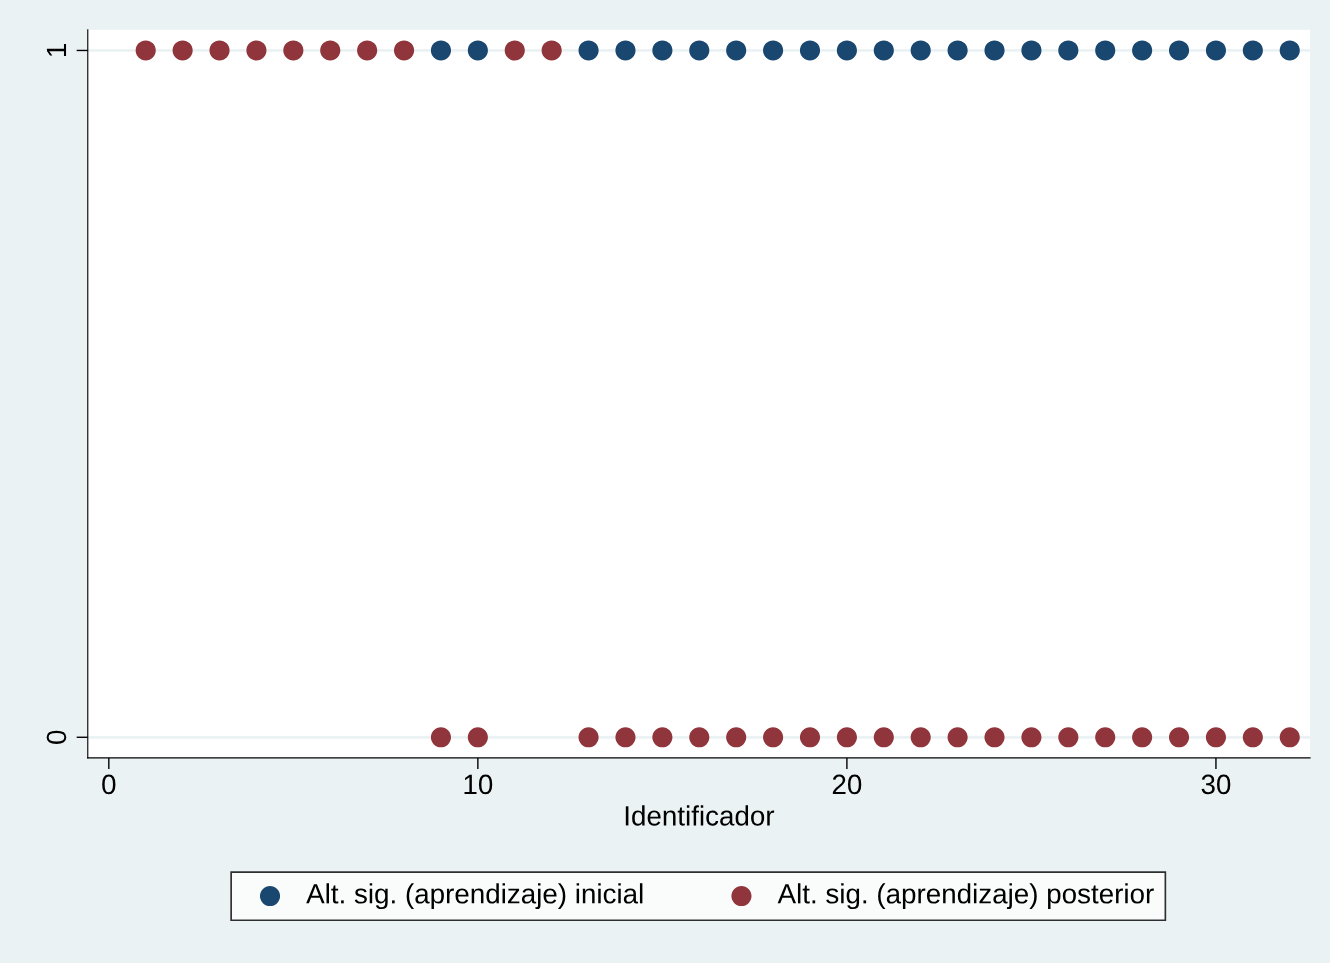  Describe the element at coordinates (965, 896) in the screenshot. I see `legend-label: Alt. sig. (aprendizaje) posterior` at that location.